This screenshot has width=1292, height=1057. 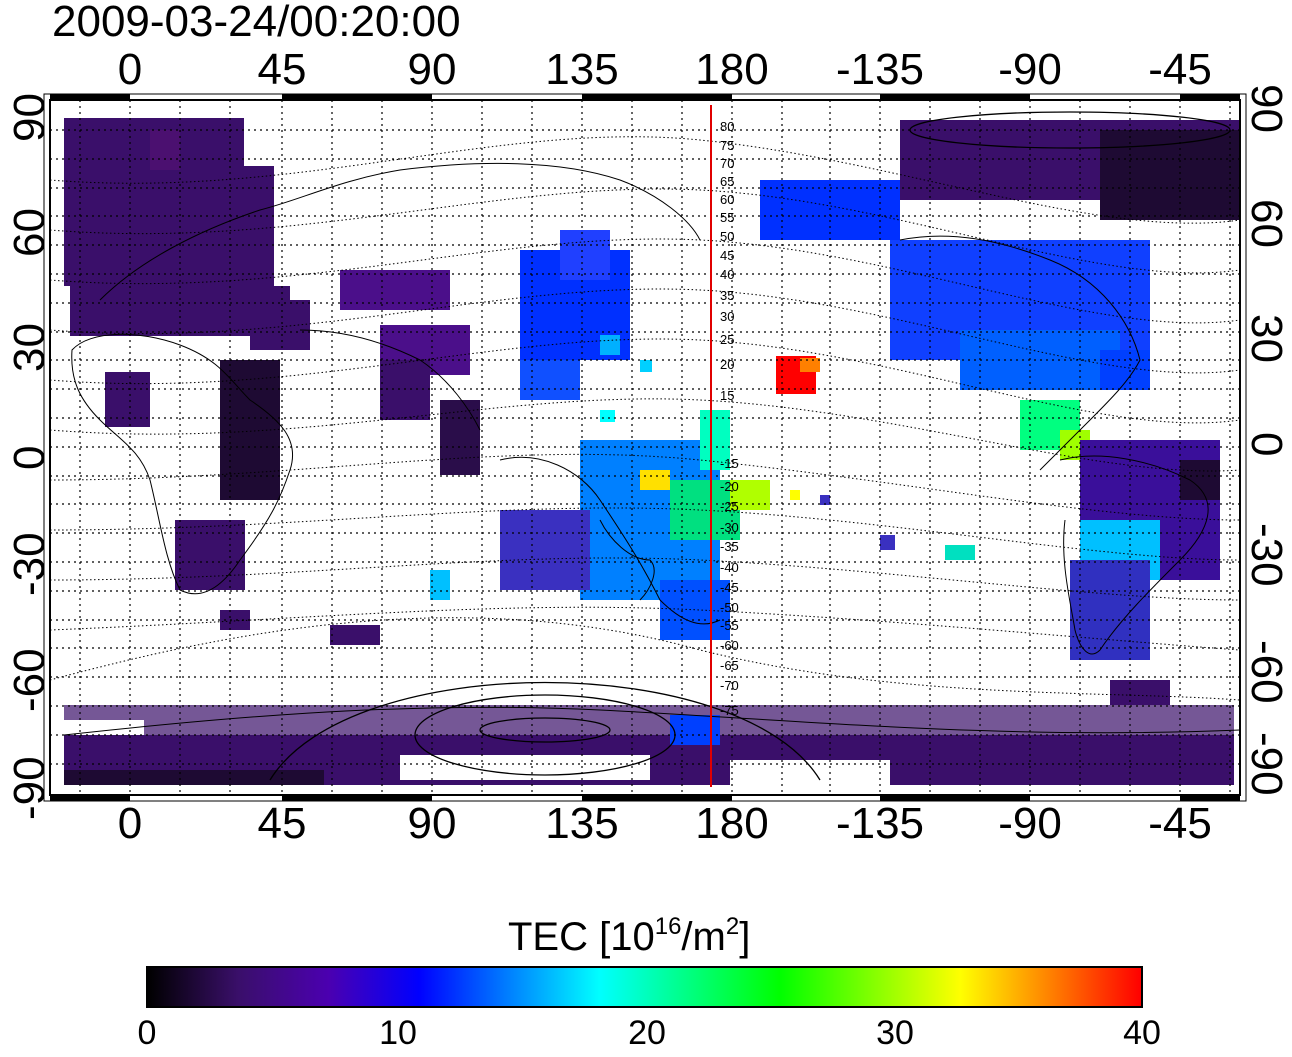 I want to click on colorbar-tick: 40, so click(x=1142, y=1033).